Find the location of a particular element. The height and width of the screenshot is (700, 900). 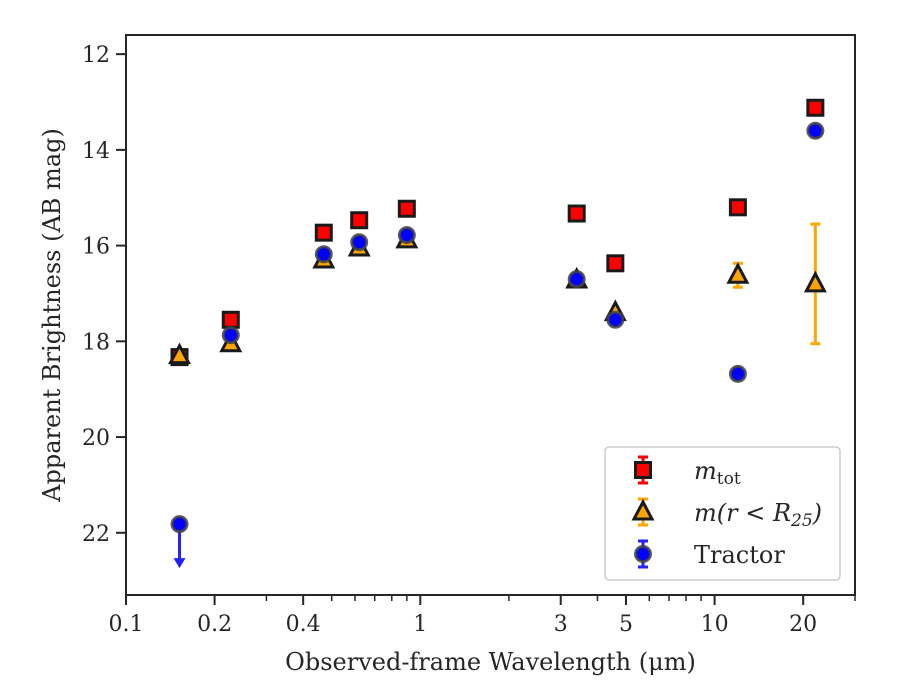

legend-entry: Tractor is located at coordinates (709, 554).